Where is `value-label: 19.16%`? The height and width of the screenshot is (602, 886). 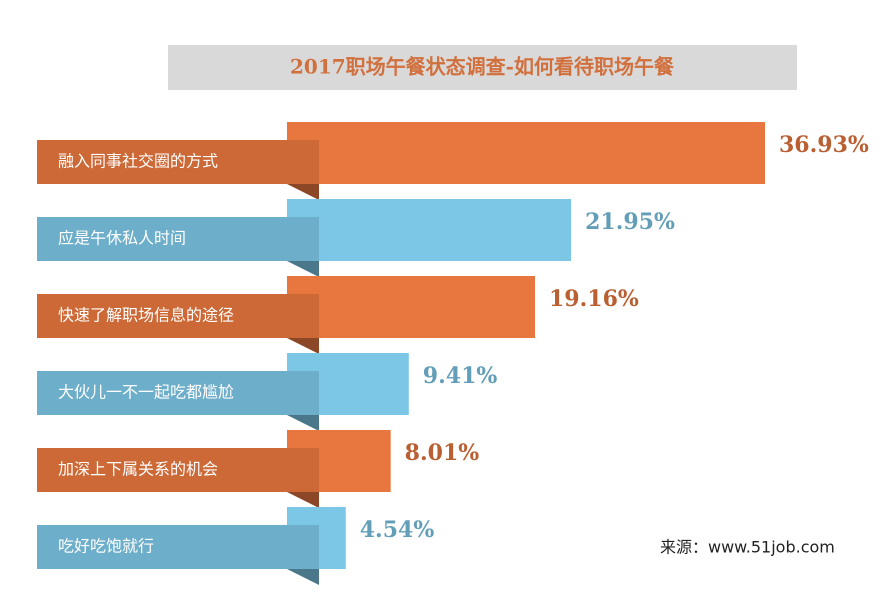 value-label: 19.16% is located at coordinates (594, 299).